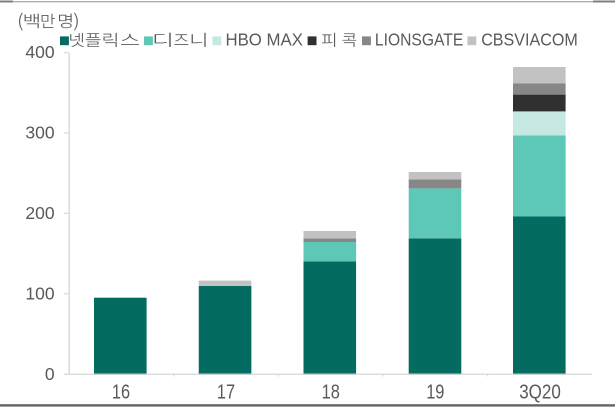 Image resolution: width=615 pixels, height=409 pixels. What do you see at coordinates (121, 393) in the screenshot?
I see `svg-text: 16` at bounding box center [121, 393].